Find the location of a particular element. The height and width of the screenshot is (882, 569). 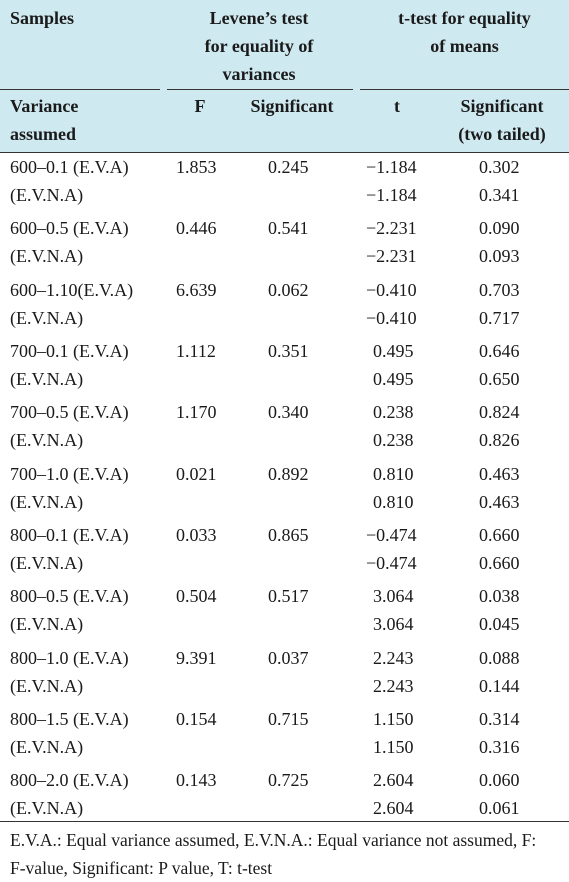

t-value: 0.495 is located at coordinates (393, 351).